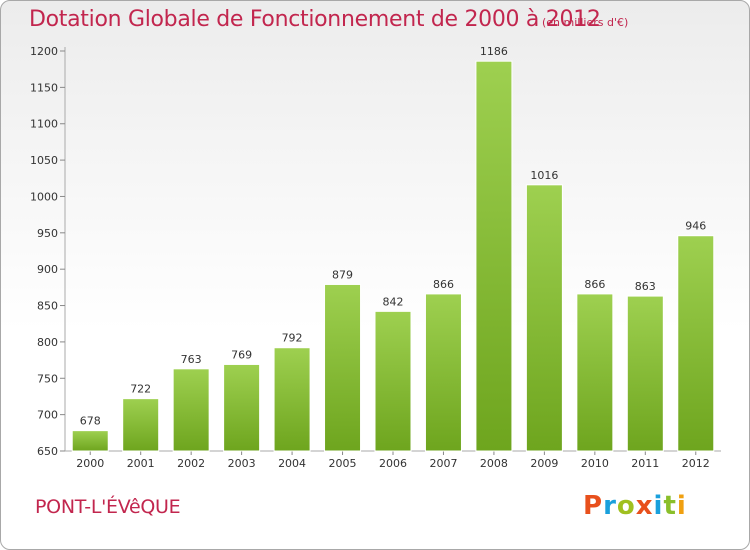 Image resolution: width=750 pixels, height=550 pixels. What do you see at coordinates (44, 196) in the screenshot?
I see `y-tick-label: 1000` at bounding box center [44, 196].